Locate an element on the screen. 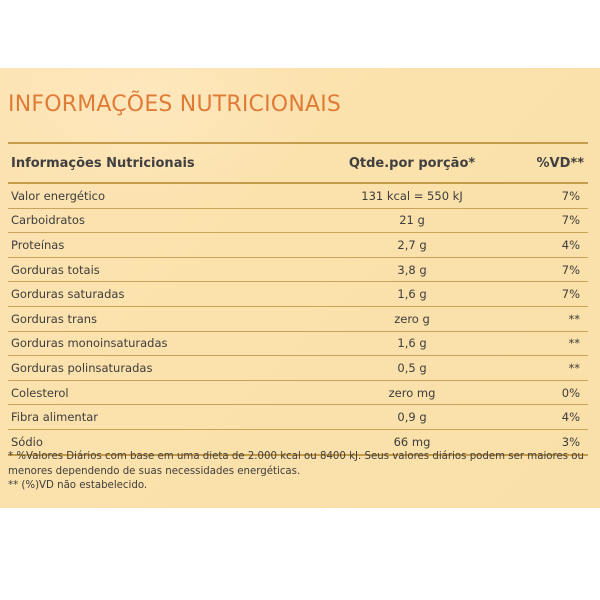  table-row: Gorduras trans zero g ** is located at coordinates (298, 319).